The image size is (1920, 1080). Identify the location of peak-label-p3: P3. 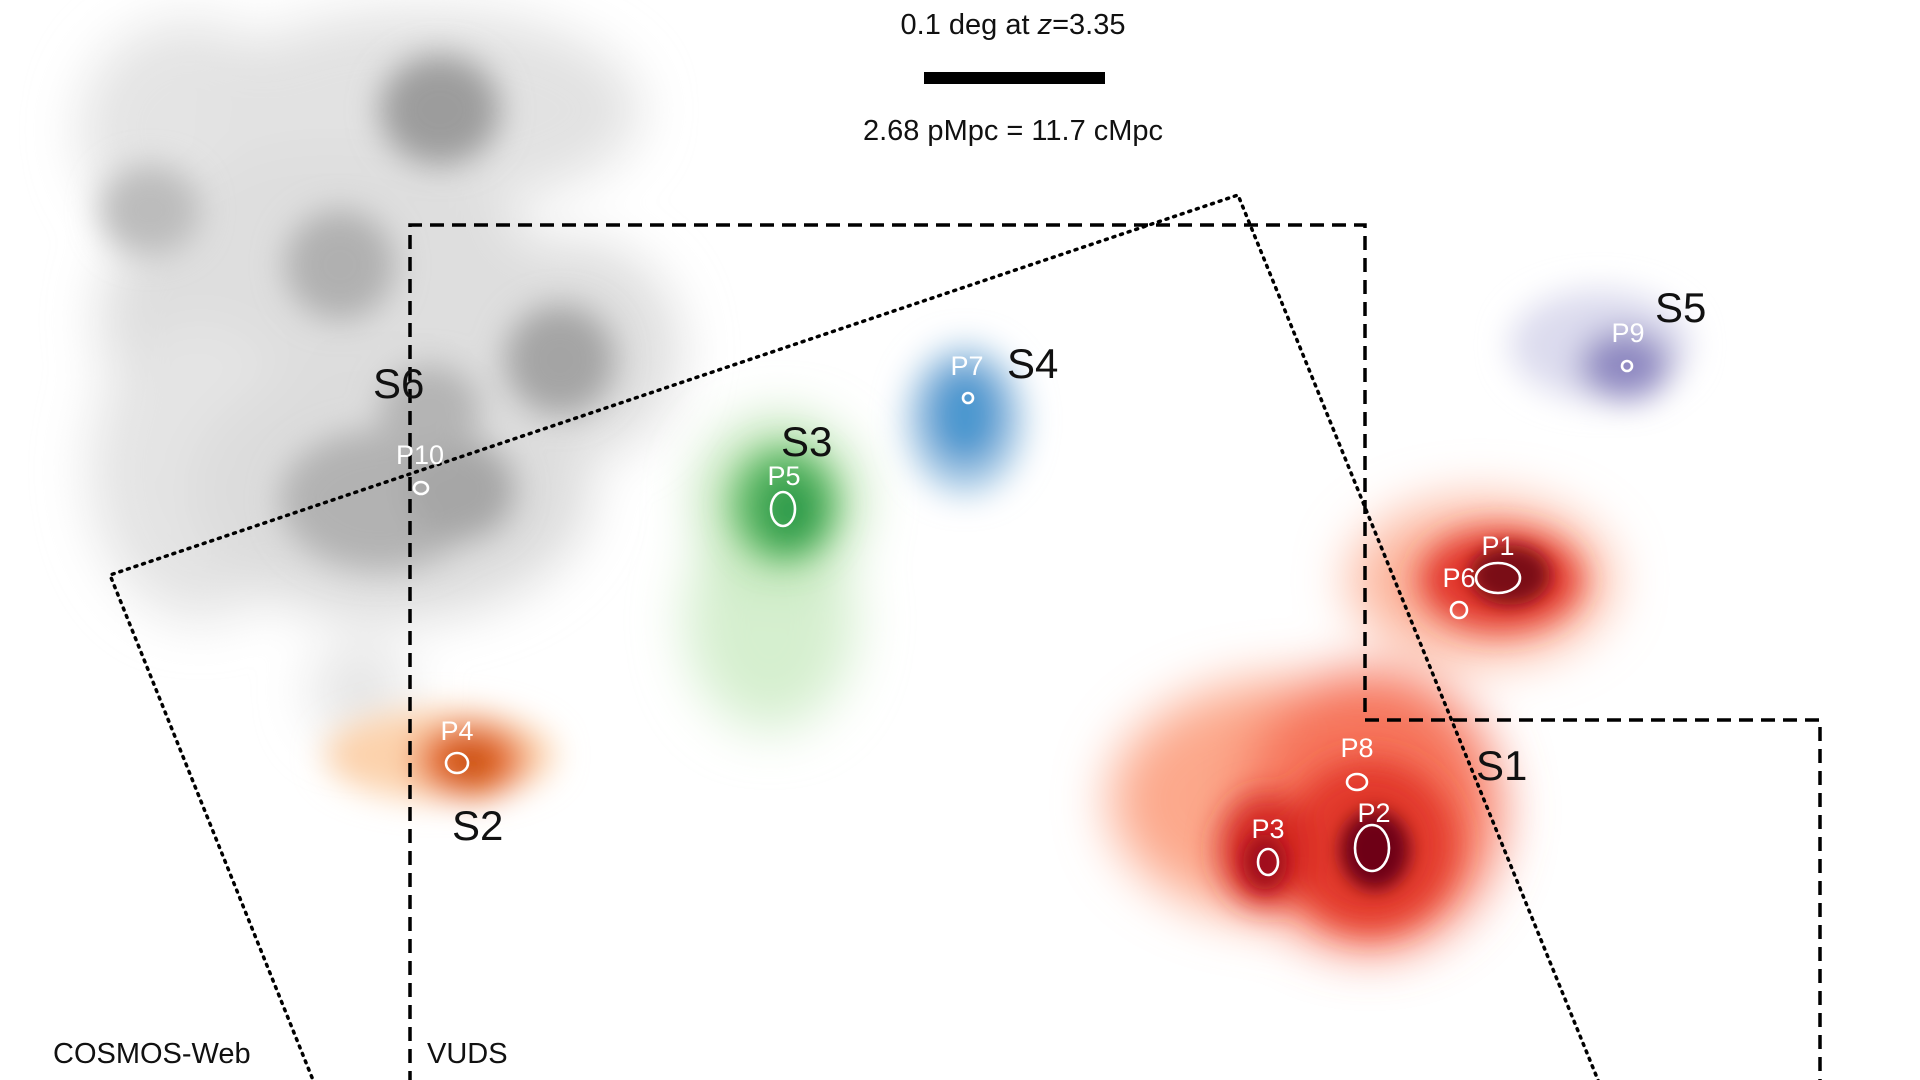
(1267, 829).